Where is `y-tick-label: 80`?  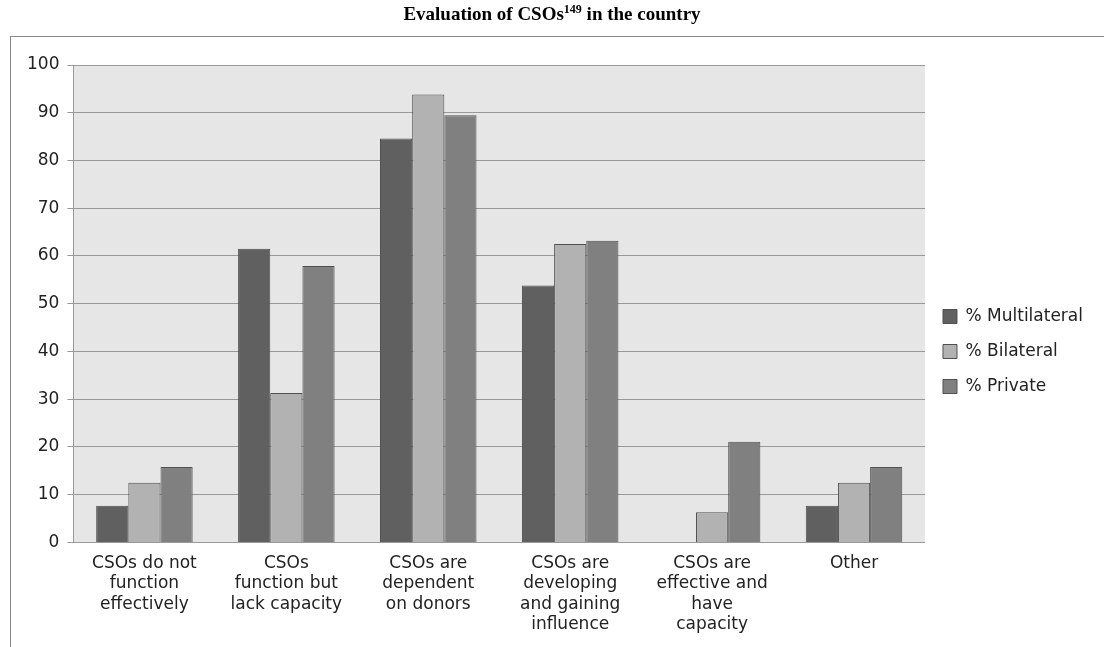 y-tick-label: 80 is located at coordinates (48, 158).